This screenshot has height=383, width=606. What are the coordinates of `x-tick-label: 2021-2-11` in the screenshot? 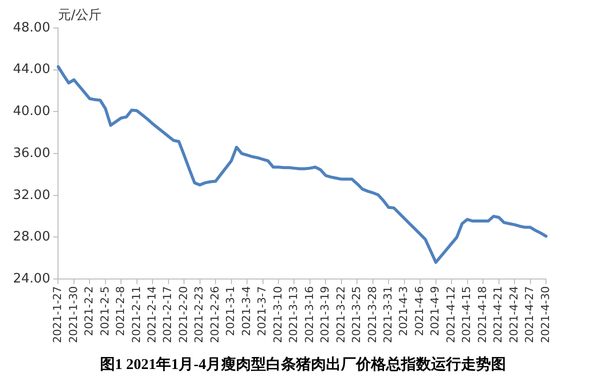 It's located at (136, 315).